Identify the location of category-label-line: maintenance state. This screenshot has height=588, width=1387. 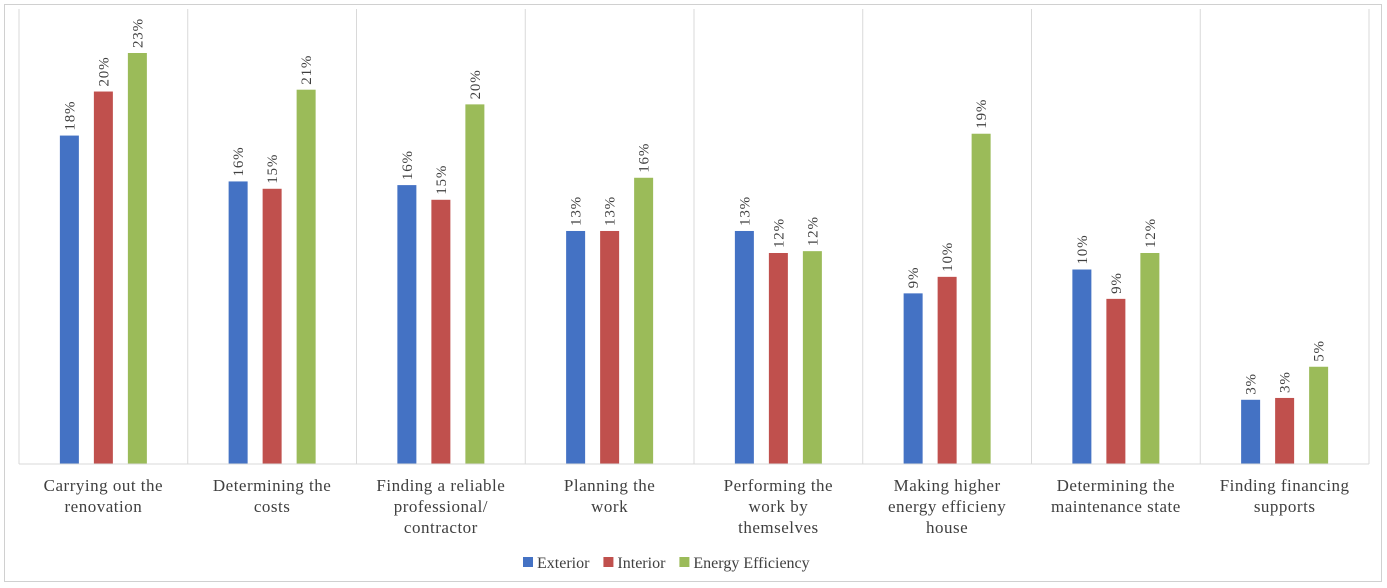
(1116, 506).